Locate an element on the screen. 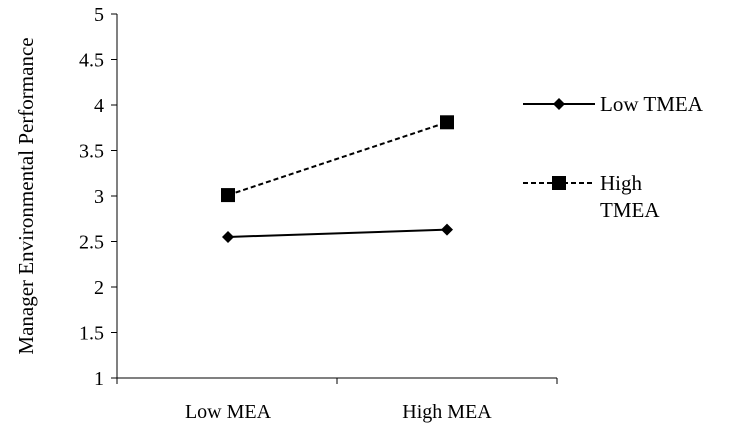 The height and width of the screenshot is (429, 738). y-tick-label: 4.5 is located at coordinates (91, 61).